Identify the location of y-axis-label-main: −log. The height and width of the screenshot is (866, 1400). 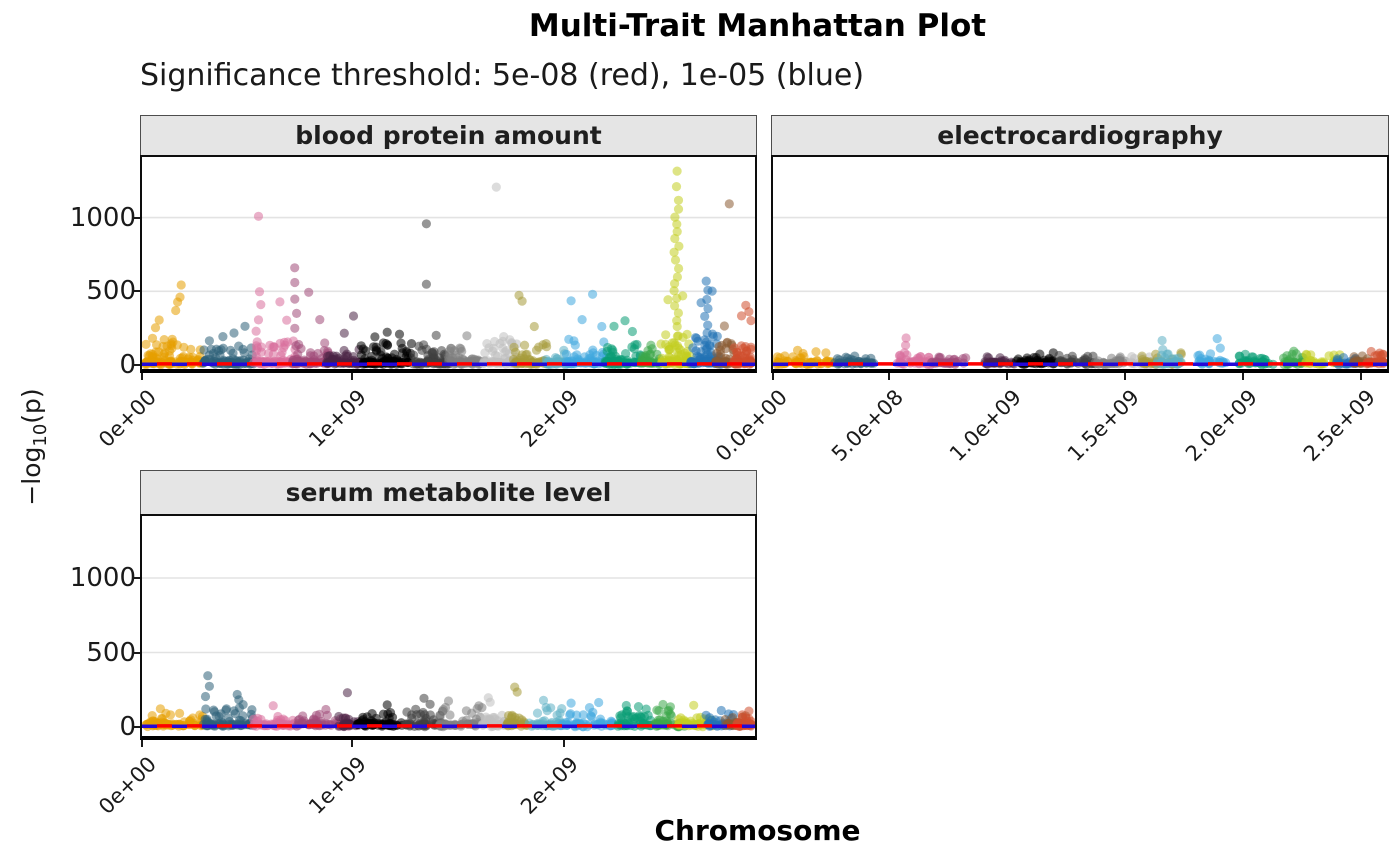
(31, 476).